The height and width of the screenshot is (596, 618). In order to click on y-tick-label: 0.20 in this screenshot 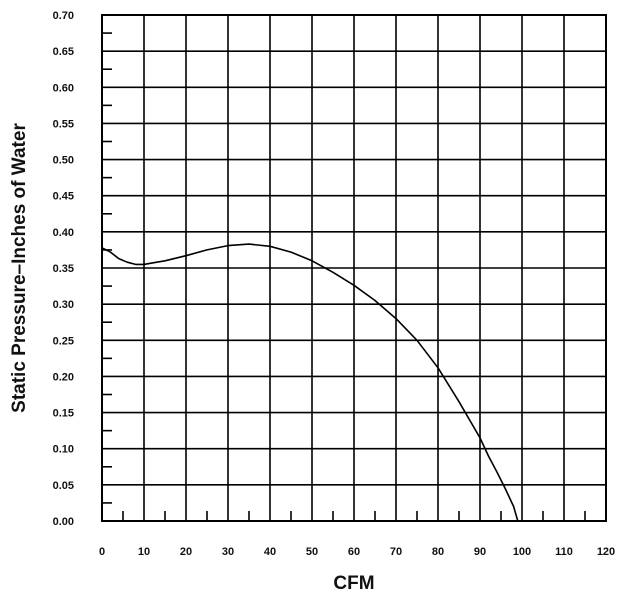, I will do `click(63, 377)`.